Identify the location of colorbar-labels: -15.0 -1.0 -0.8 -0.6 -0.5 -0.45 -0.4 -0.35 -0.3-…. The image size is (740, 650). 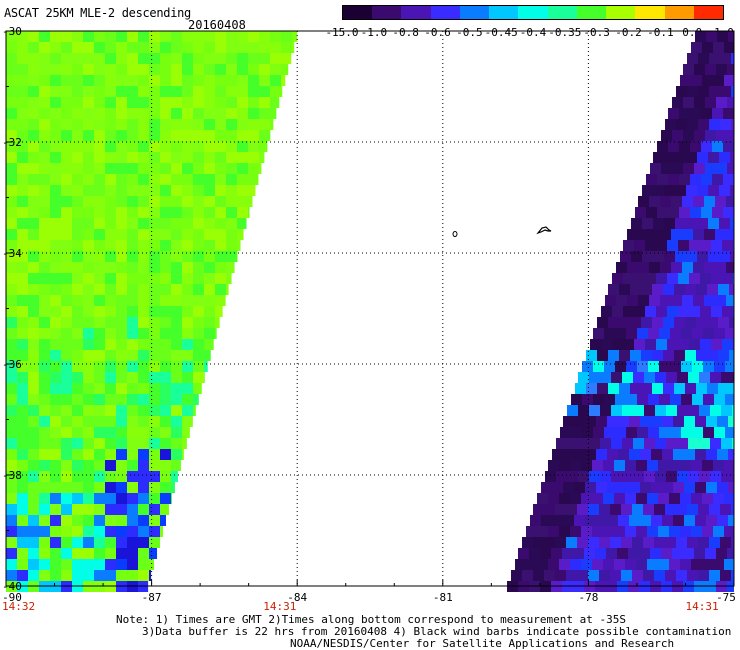
(532, 33).